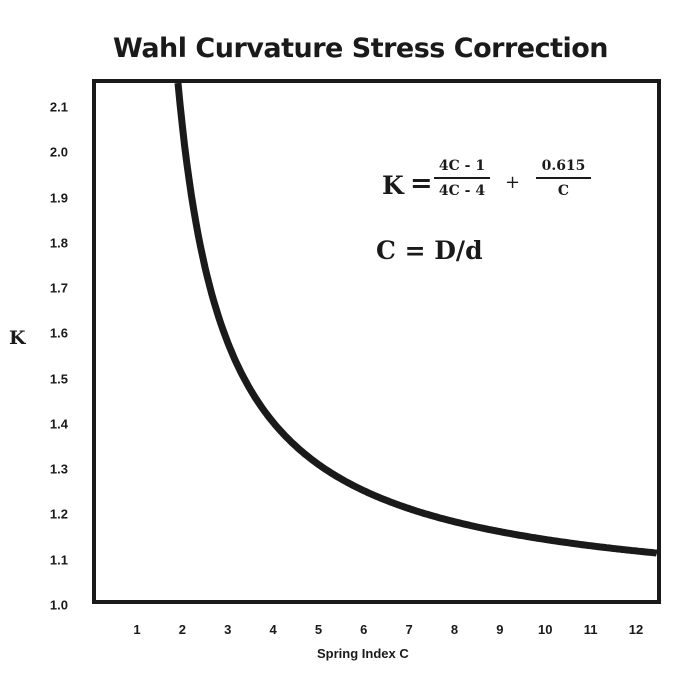 The image size is (700, 700). What do you see at coordinates (17, 338) in the screenshot?
I see `y-axis-label: K` at bounding box center [17, 338].